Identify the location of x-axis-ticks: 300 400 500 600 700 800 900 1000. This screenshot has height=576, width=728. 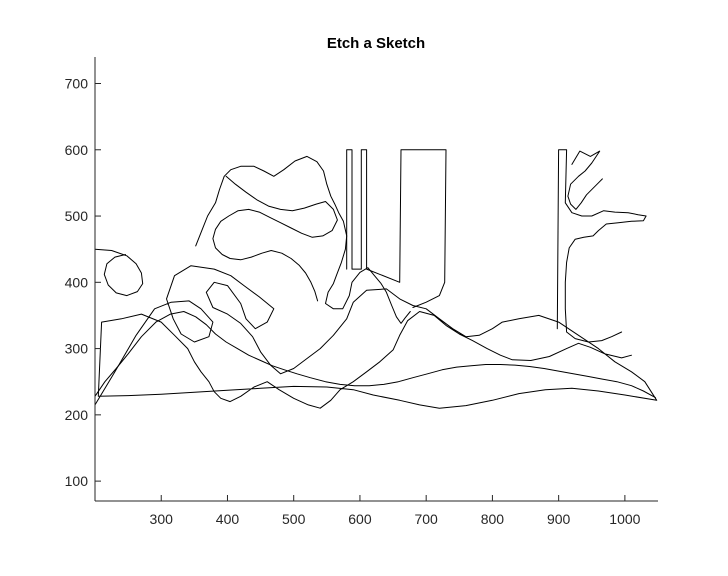
(395, 511).